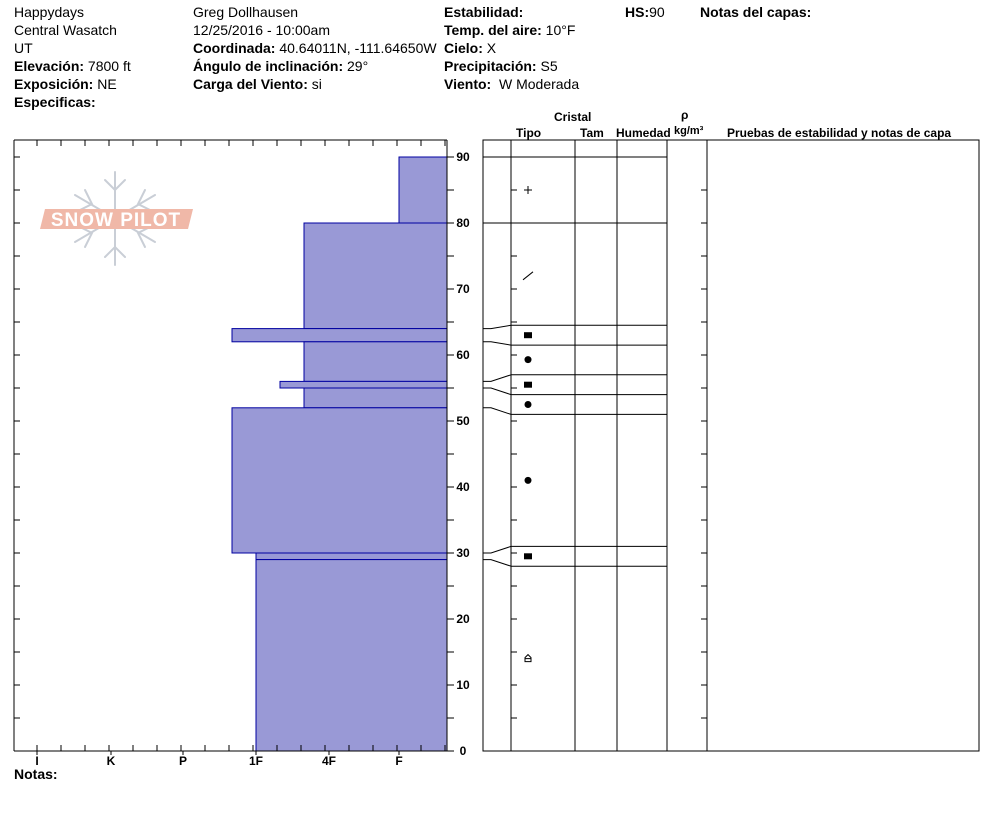 Image resolution: width=994 pixels, height=840 pixels. I want to click on snow-height: HS:90, so click(645, 12).